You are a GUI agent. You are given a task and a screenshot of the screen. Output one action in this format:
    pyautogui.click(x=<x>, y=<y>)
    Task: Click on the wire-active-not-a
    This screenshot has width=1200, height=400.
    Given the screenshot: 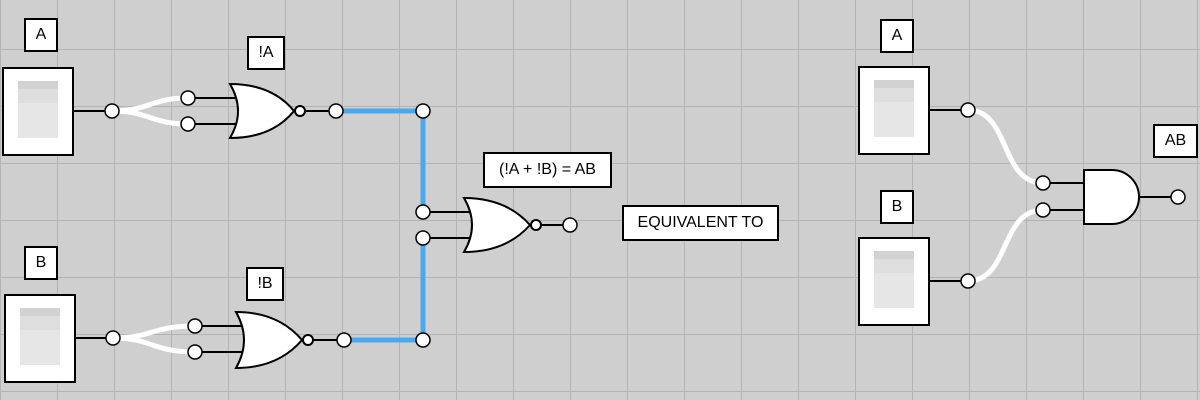 What is the action you would take?
    pyautogui.click(x=381, y=160)
    